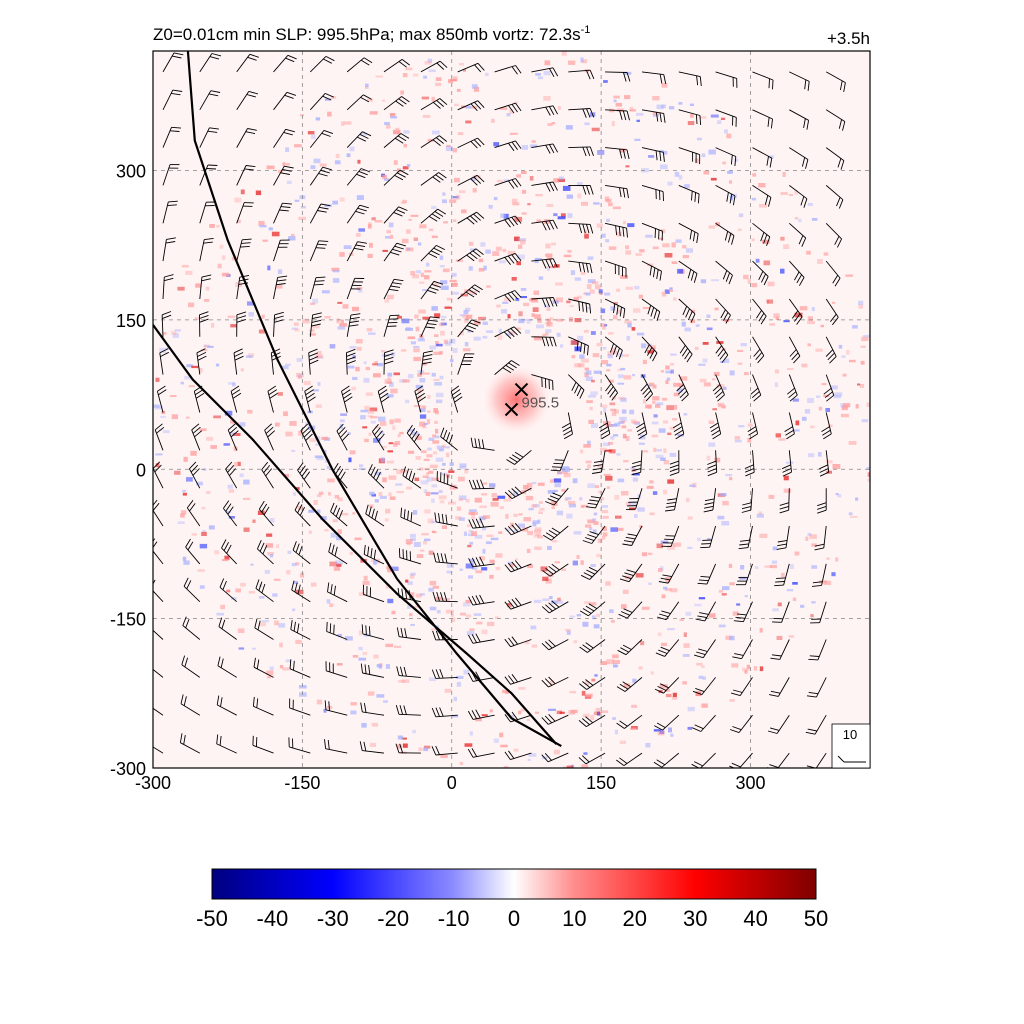  Describe the element at coordinates (514, 918) in the screenshot. I see `colorbar-tick-label: 0` at that location.